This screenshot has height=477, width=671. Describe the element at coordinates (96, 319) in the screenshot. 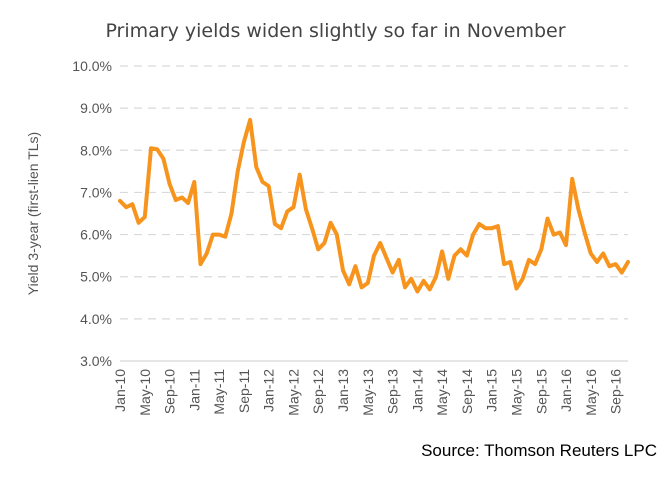

I see `y-tick-label: 4.0%` at that location.